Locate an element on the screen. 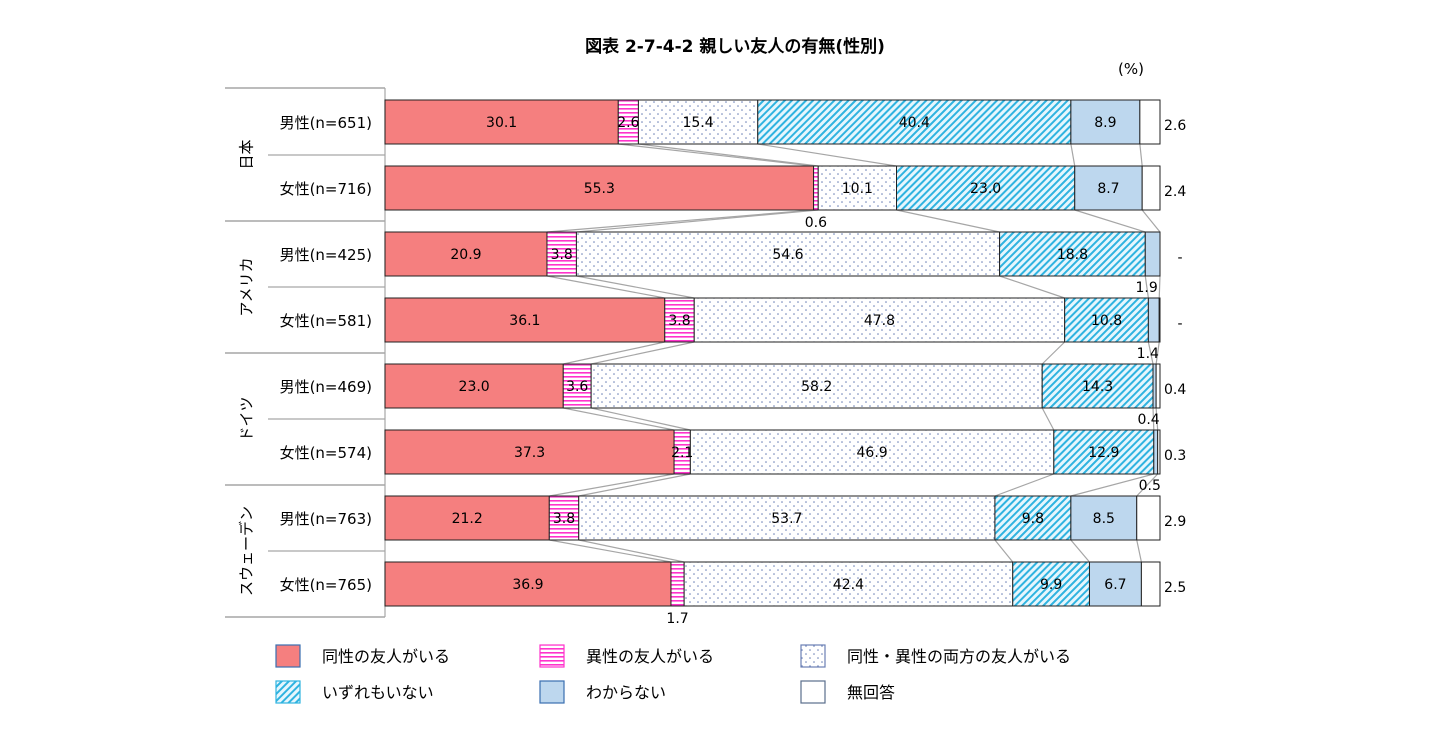  value-label: 2.6 is located at coordinates (1175, 126).